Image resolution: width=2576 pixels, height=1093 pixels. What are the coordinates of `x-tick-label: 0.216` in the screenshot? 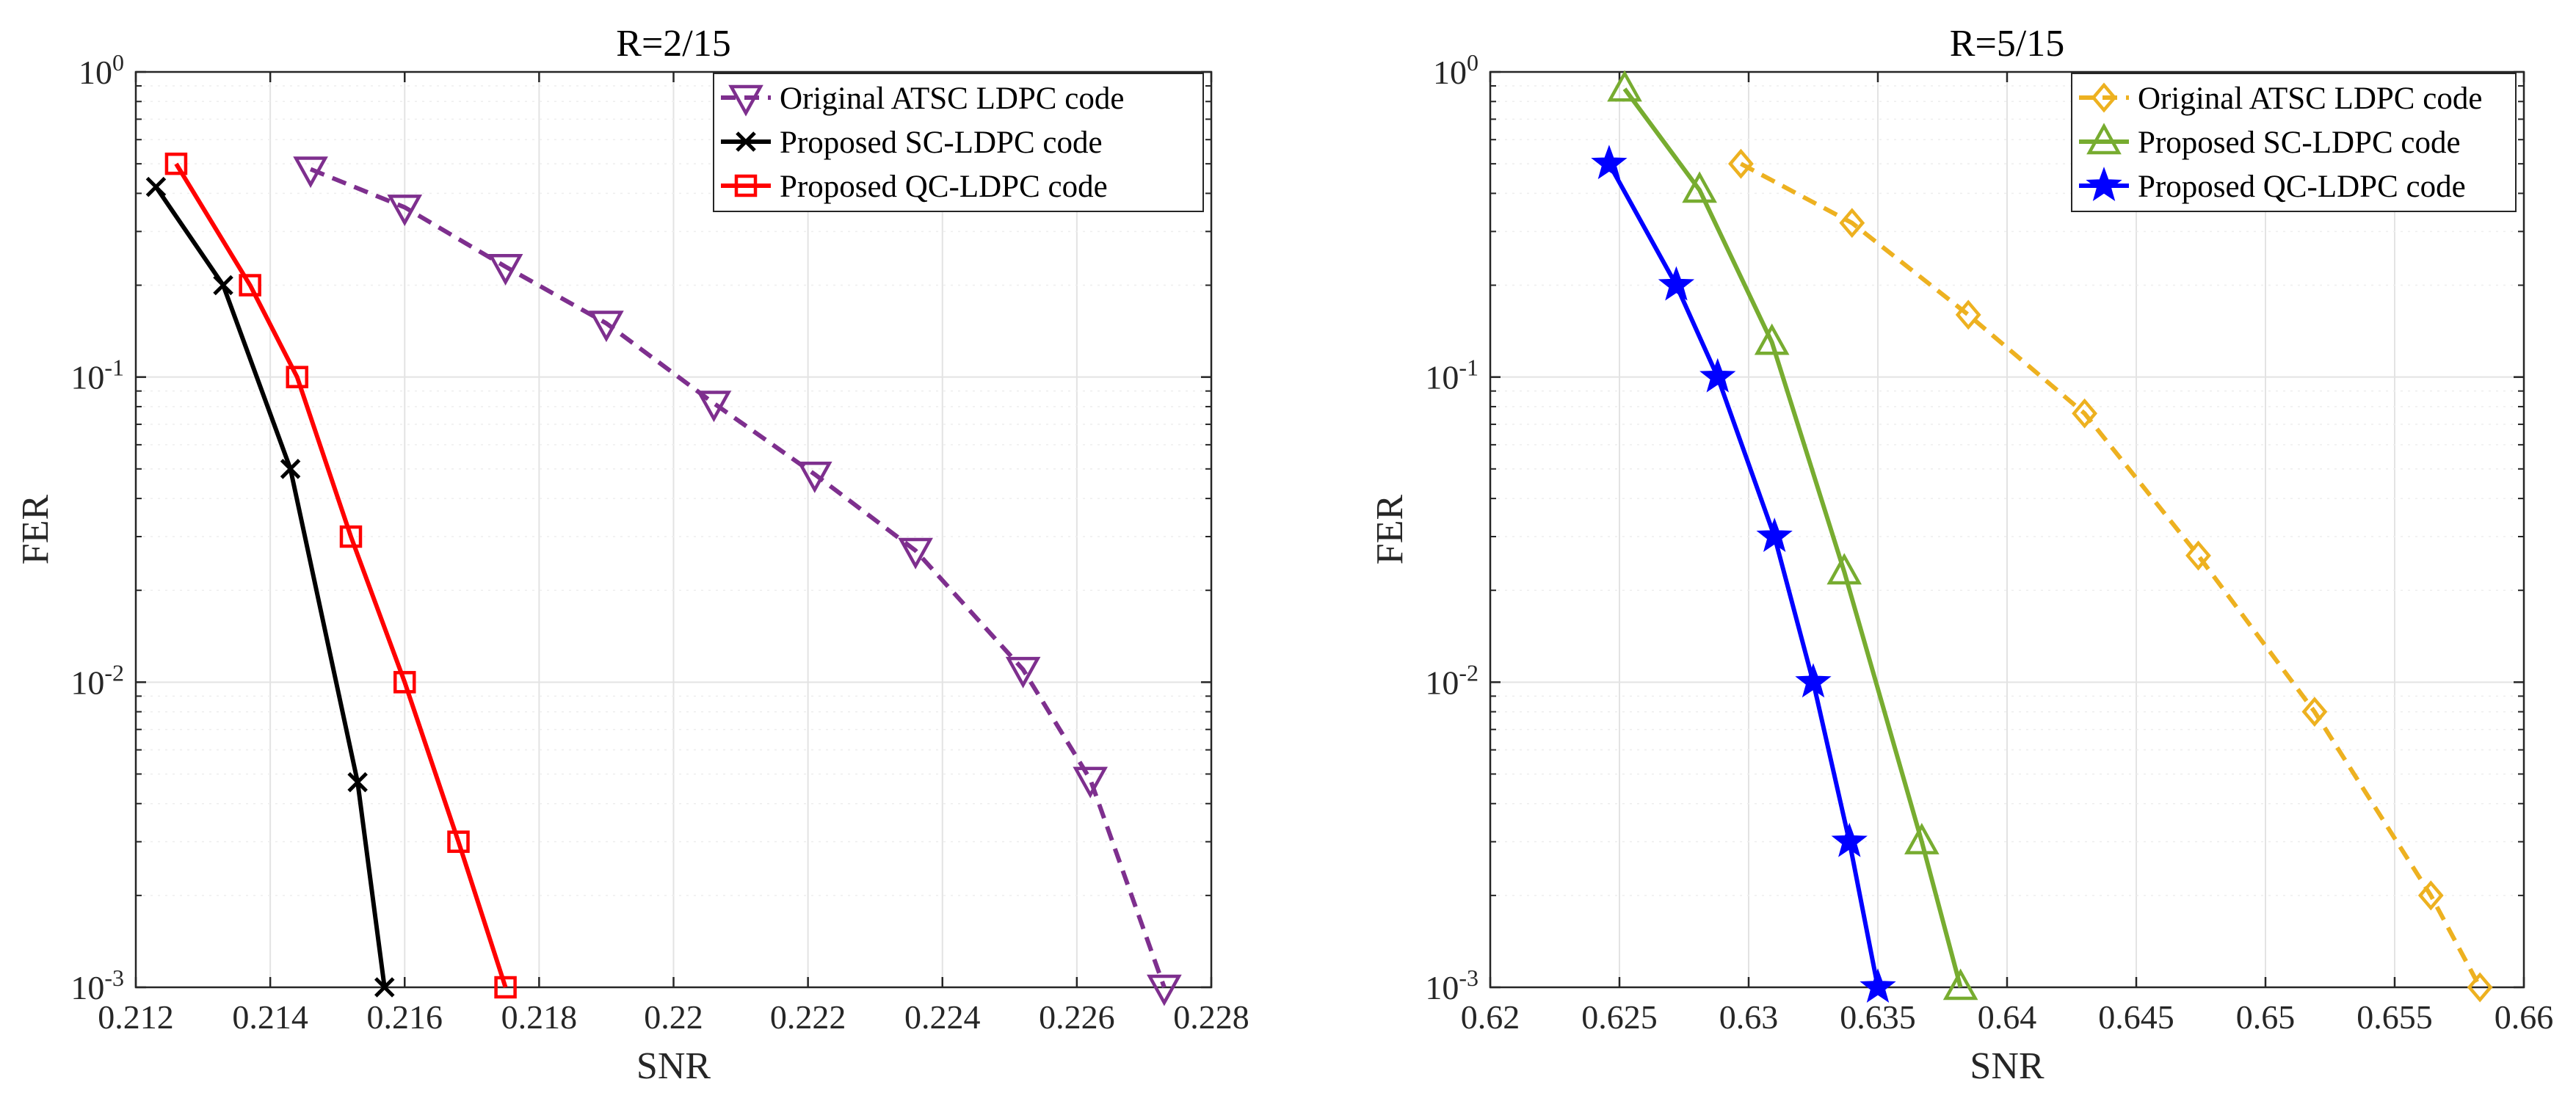 It's located at (405, 1017).